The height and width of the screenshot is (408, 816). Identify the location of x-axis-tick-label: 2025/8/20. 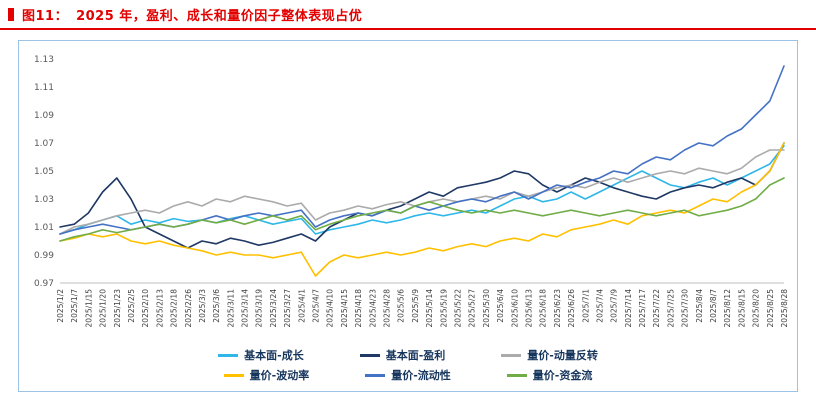
(756, 308).